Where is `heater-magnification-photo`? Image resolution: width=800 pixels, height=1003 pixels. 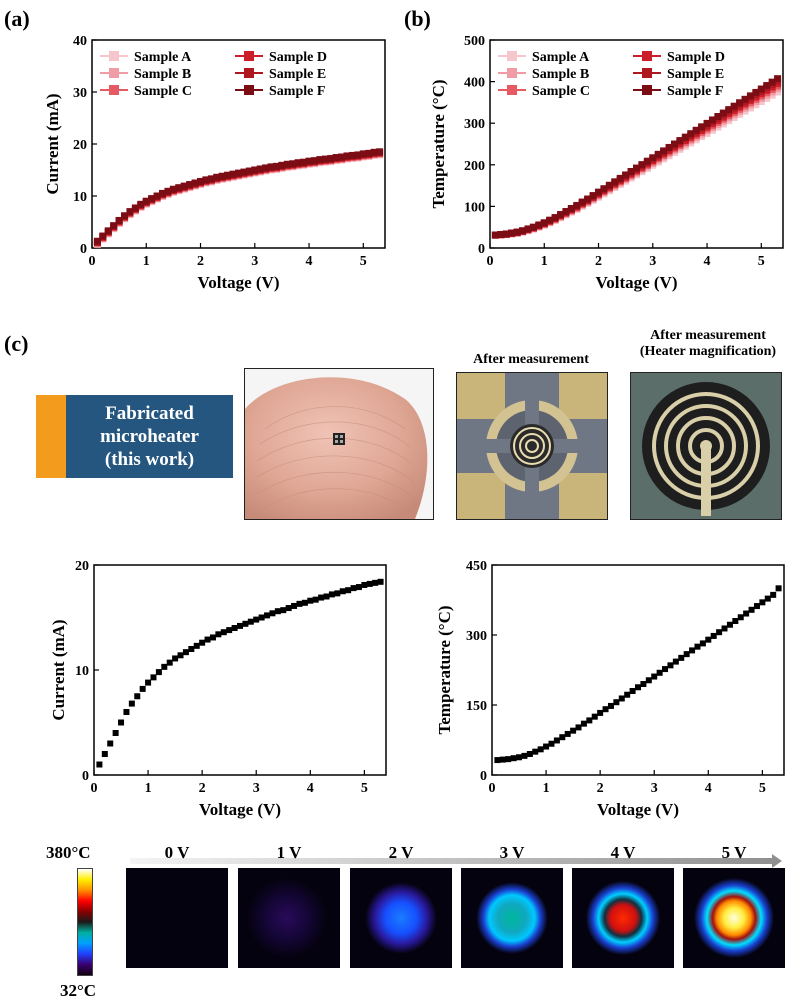
heater-magnification-photo is located at coordinates (706, 446).